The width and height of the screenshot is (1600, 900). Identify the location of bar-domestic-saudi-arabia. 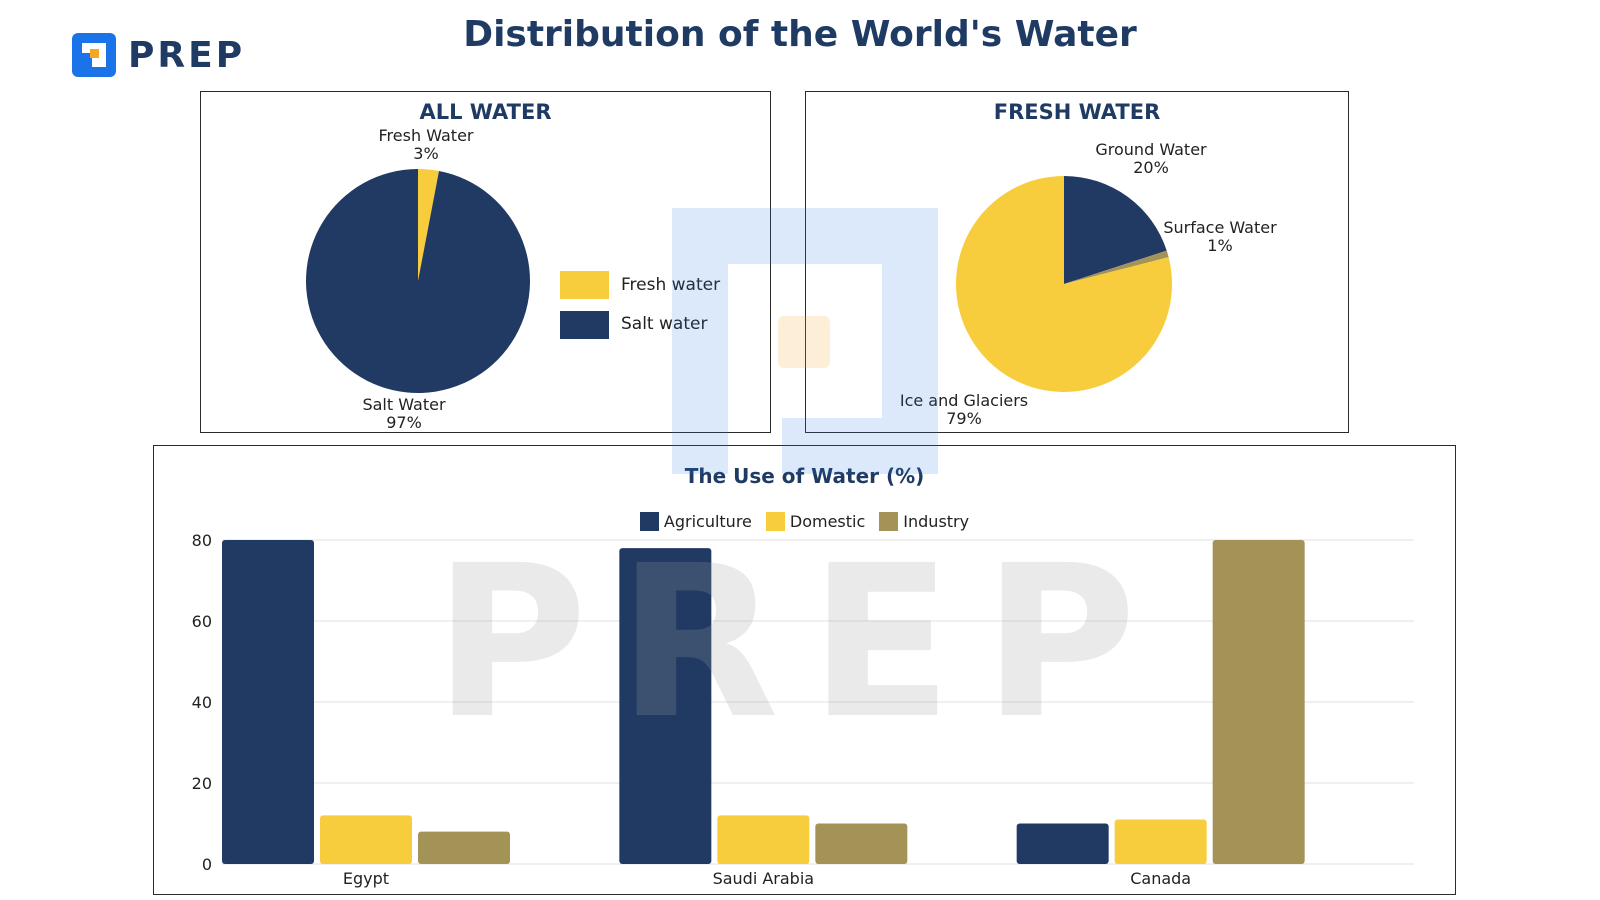
(763, 839).